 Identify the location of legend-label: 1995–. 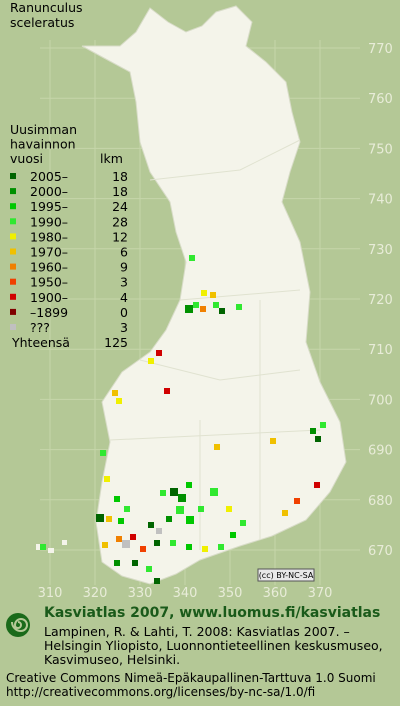
(49, 206).